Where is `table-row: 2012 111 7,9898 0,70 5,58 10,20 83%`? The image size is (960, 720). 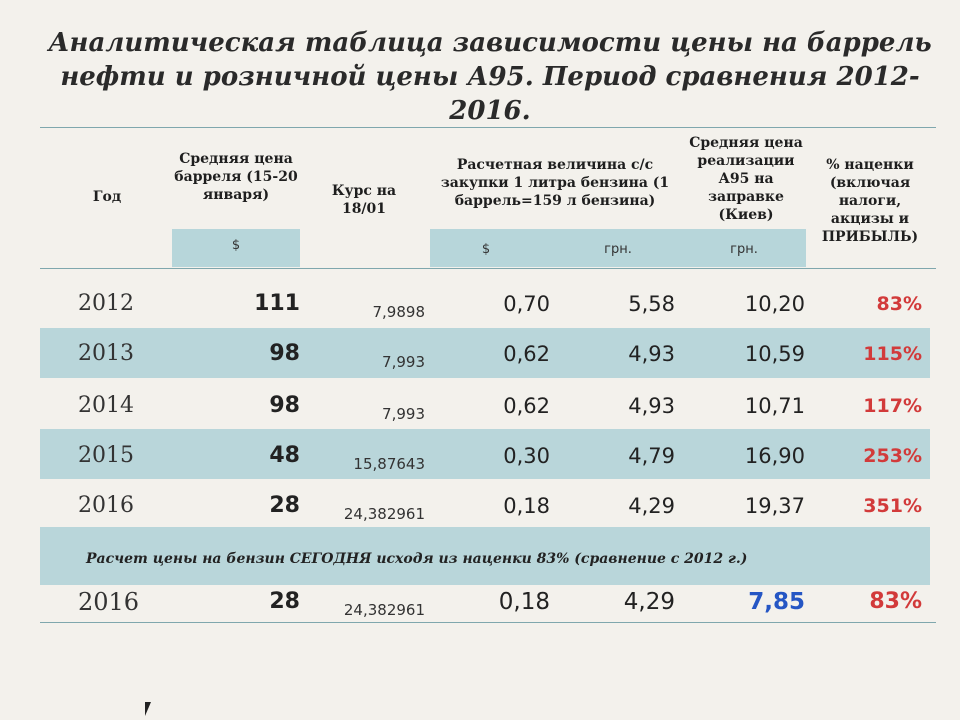 table-row: 2012 111 7,9898 0,70 5,58 10,20 83% is located at coordinates (485, 304).